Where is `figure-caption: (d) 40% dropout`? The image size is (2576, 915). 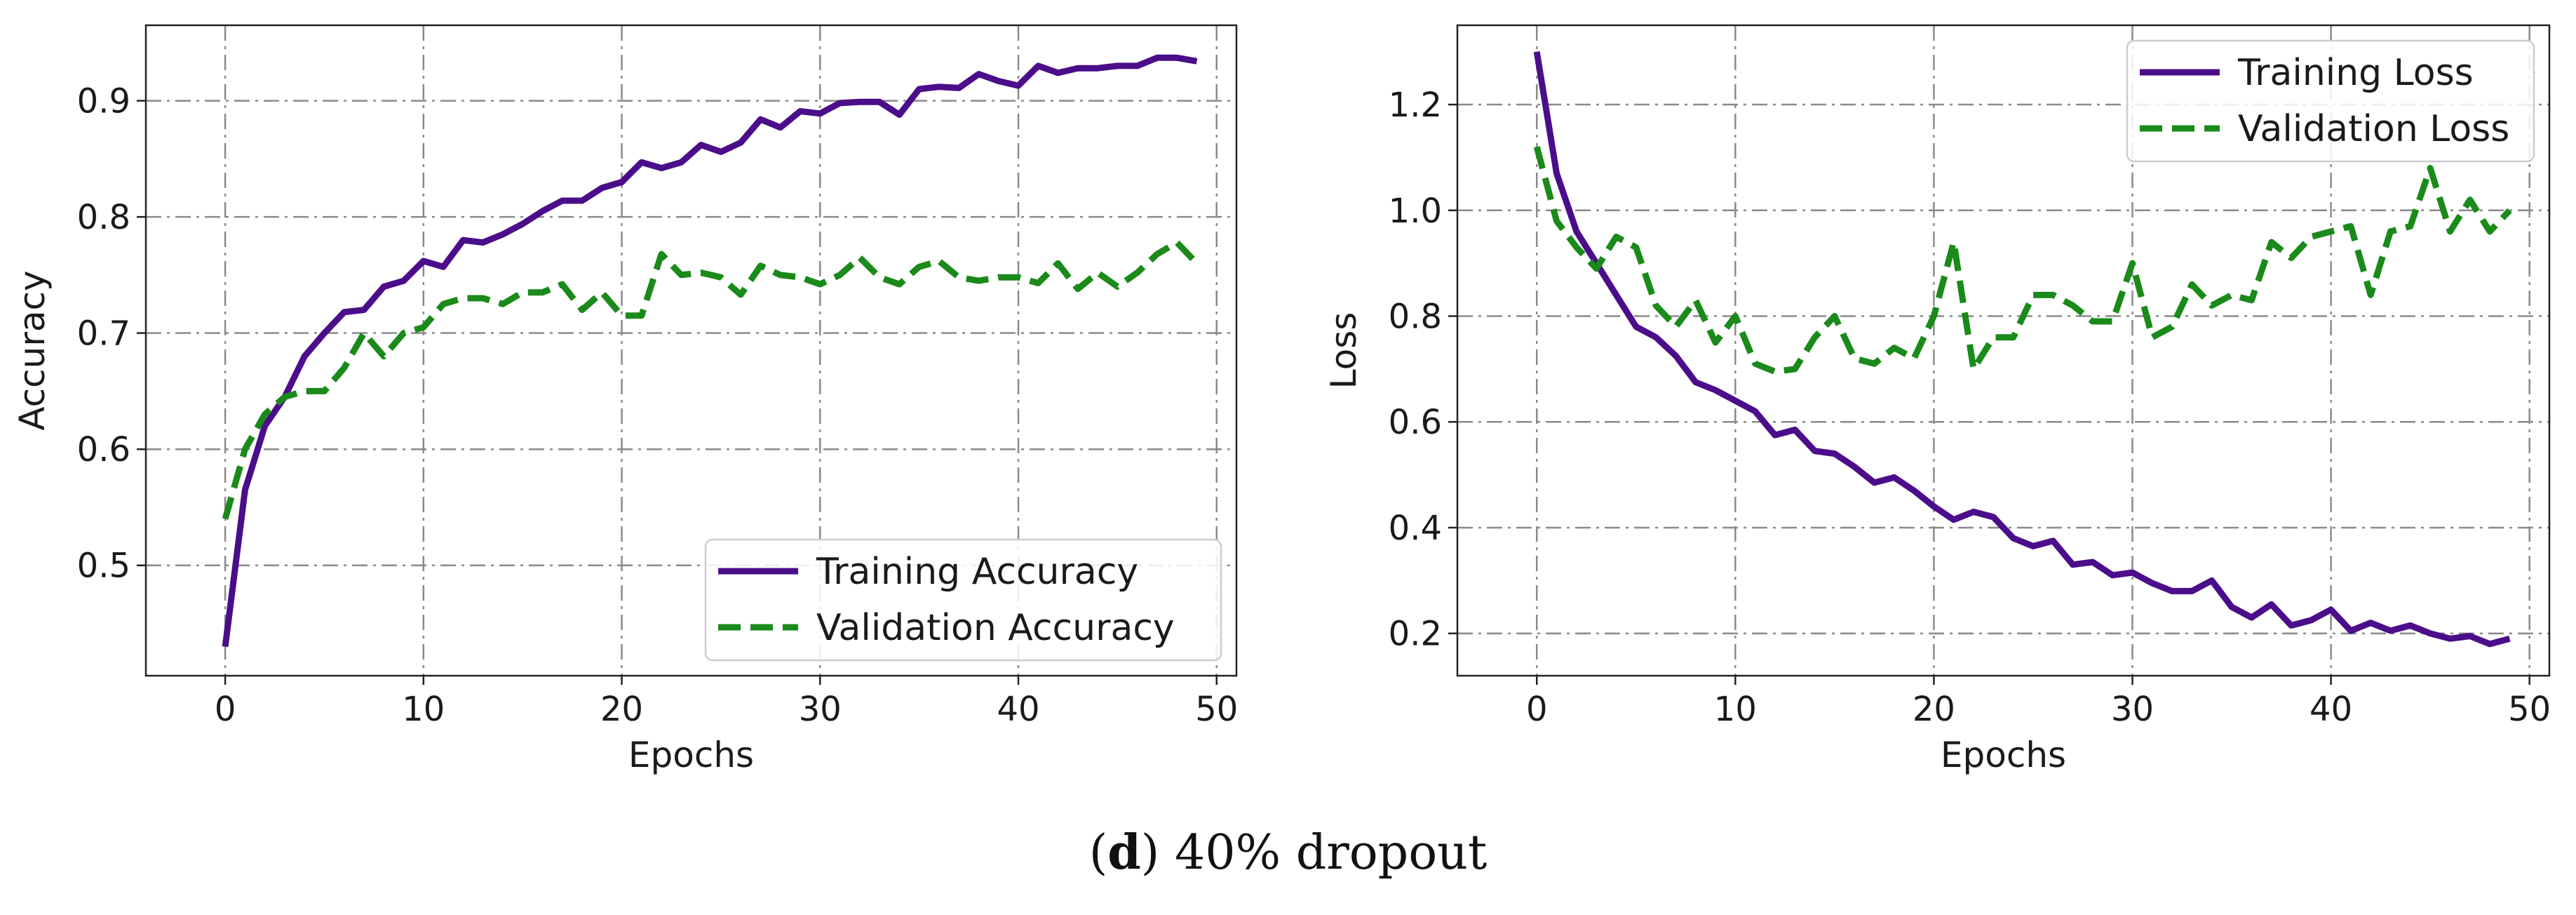
figure-caption: (d) 40% dropout is located at coordinates (1288, 852).